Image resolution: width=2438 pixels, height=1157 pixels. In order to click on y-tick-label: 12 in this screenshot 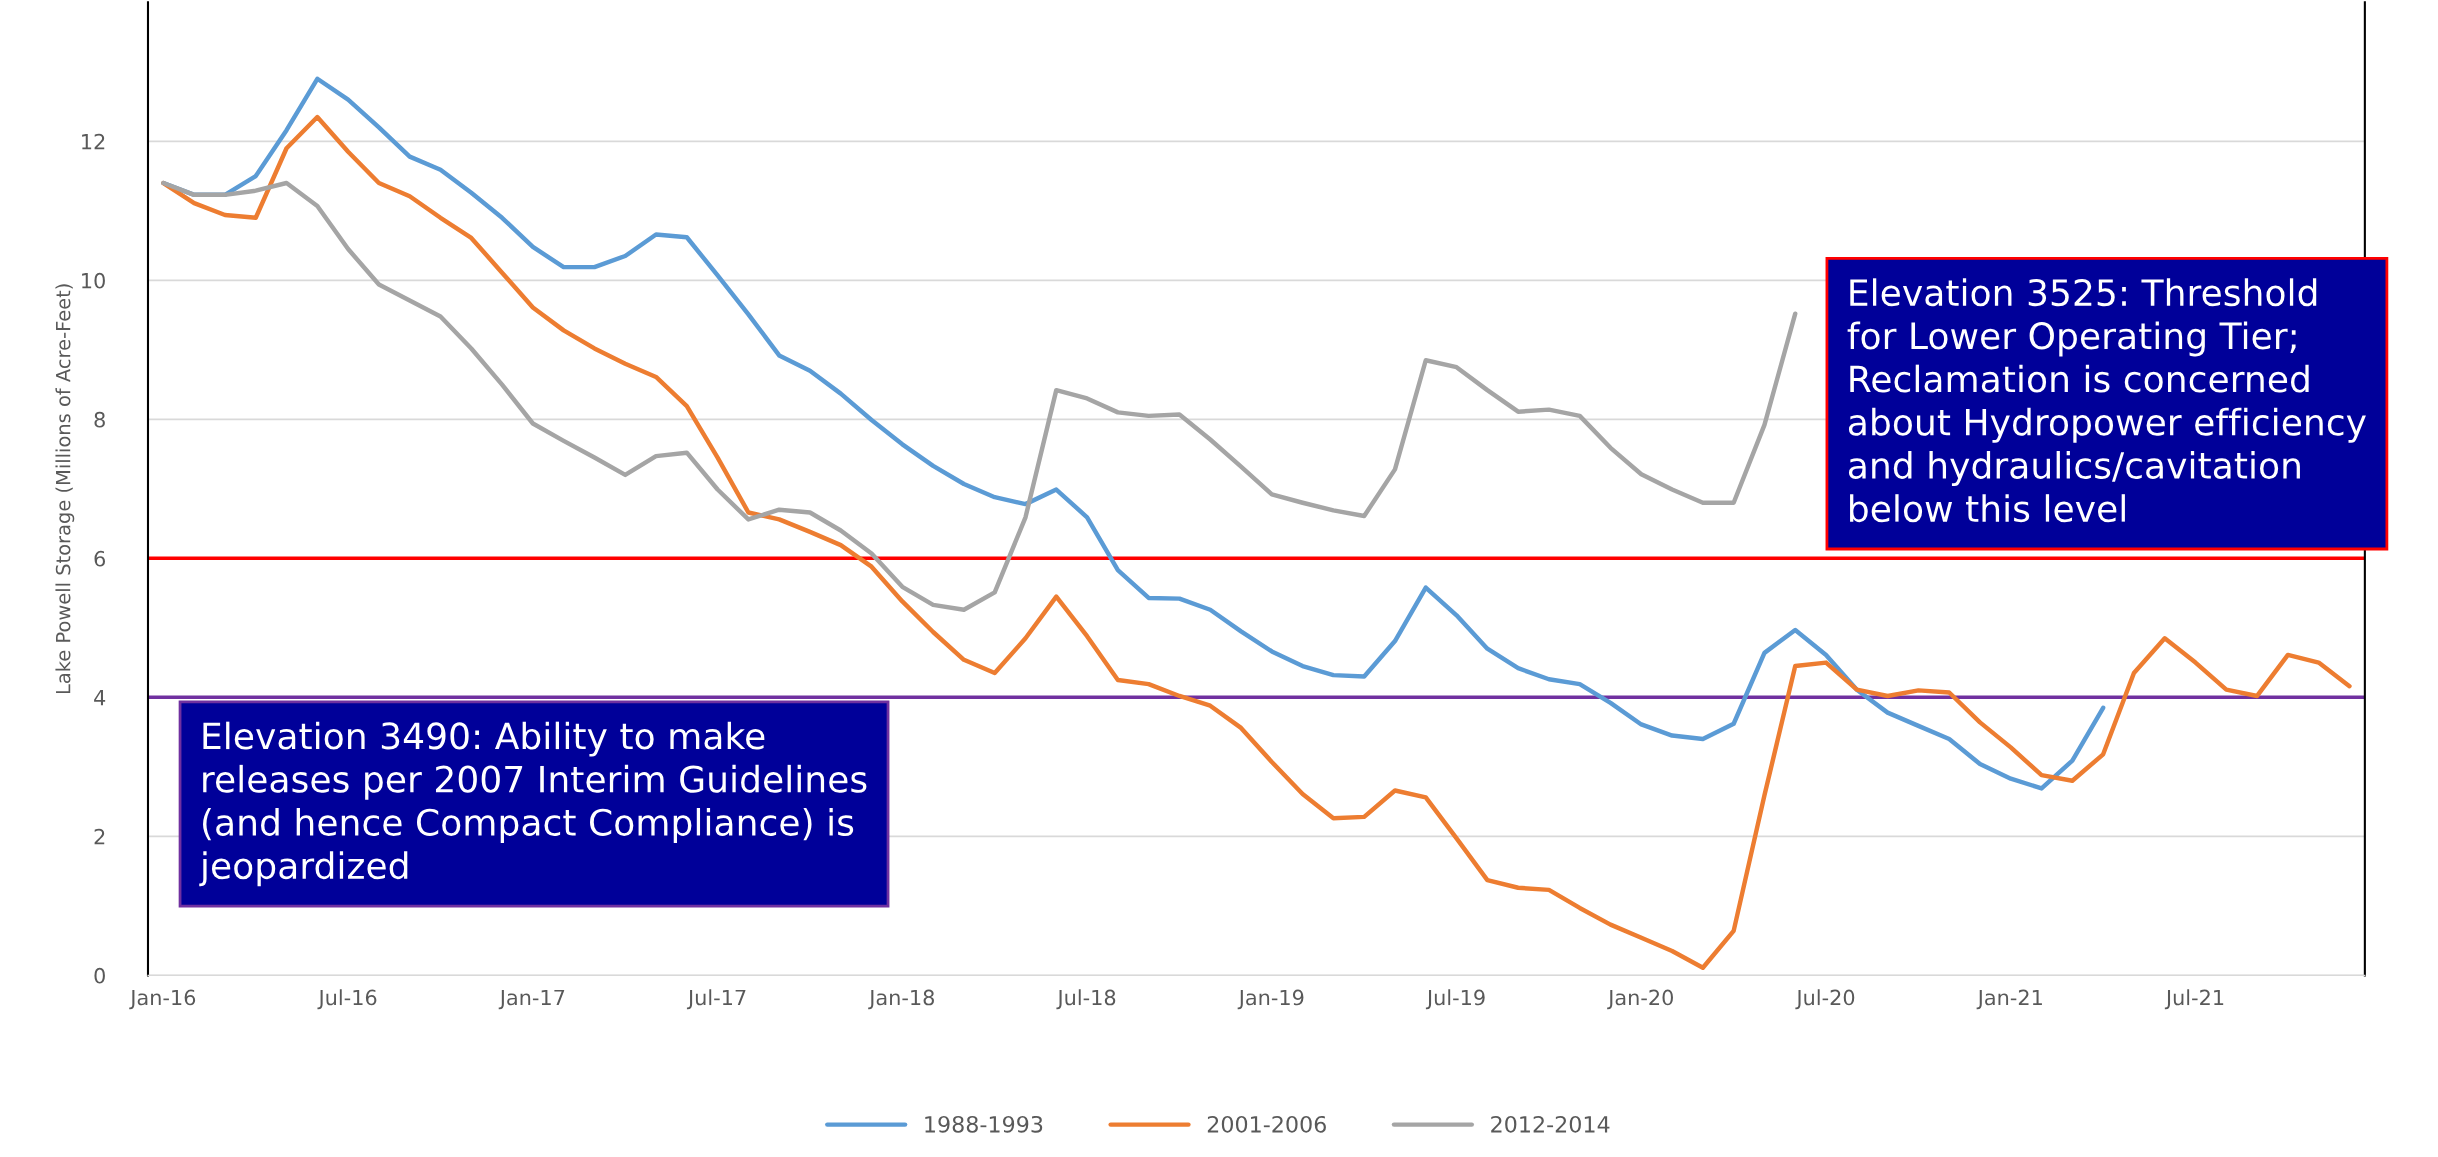, I will do `click(93, 141)`.